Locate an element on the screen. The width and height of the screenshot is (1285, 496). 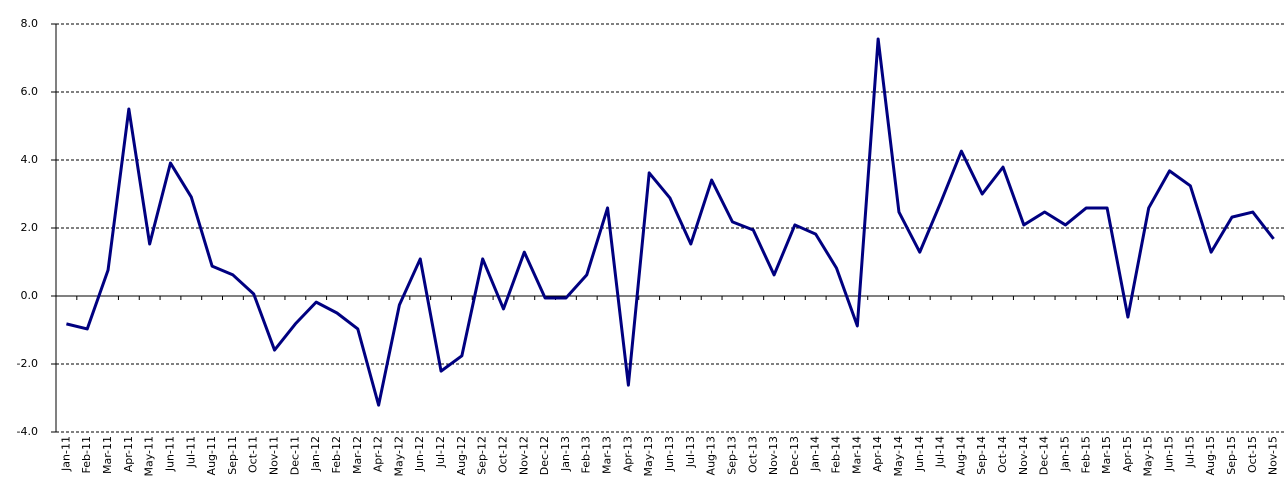
x-tick-label: Mar-12 is located at coordinates (357, 455).